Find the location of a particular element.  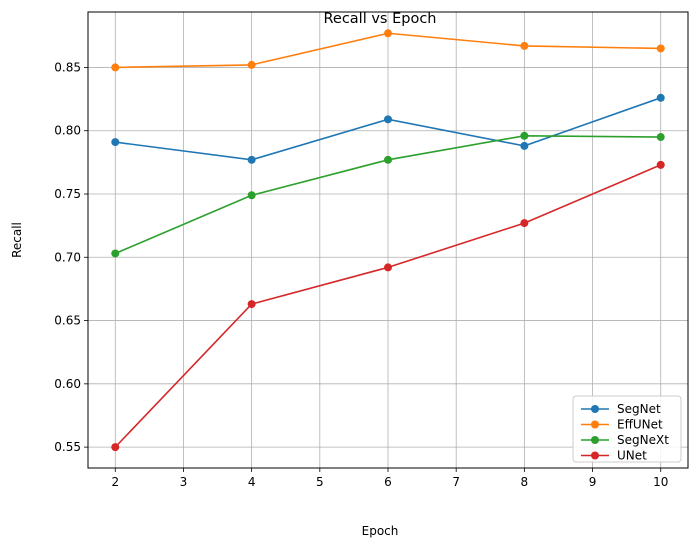

legend-label: UNet is located at coordinates (632, 456).